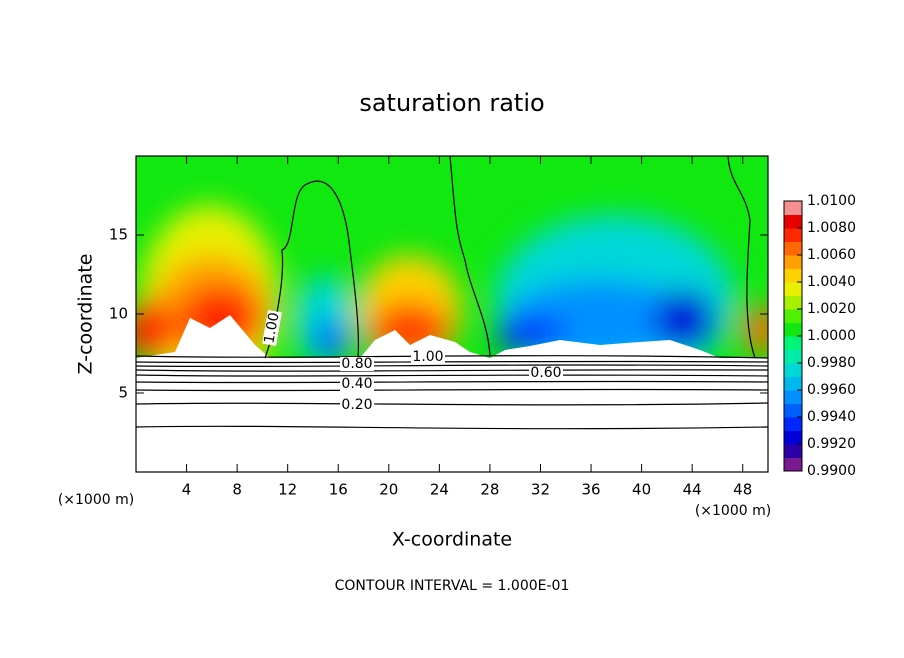 The height and width of the screenshot is (658, 904). What do you see at coordinates (831, 255) in the screenshot?
I see `colorbar-tick-label: 1.0060` at bounding box center [831, 255].